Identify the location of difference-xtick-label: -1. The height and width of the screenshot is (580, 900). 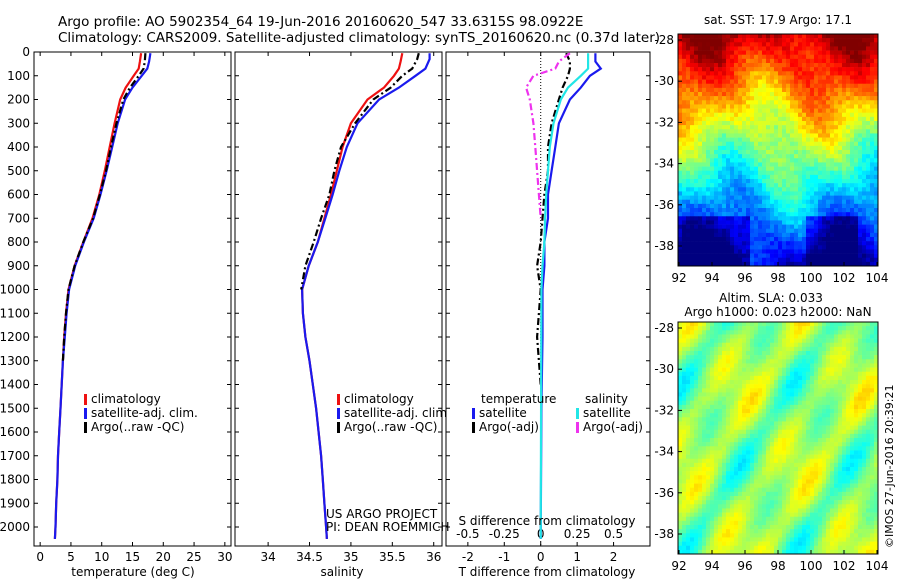
(504, 557).